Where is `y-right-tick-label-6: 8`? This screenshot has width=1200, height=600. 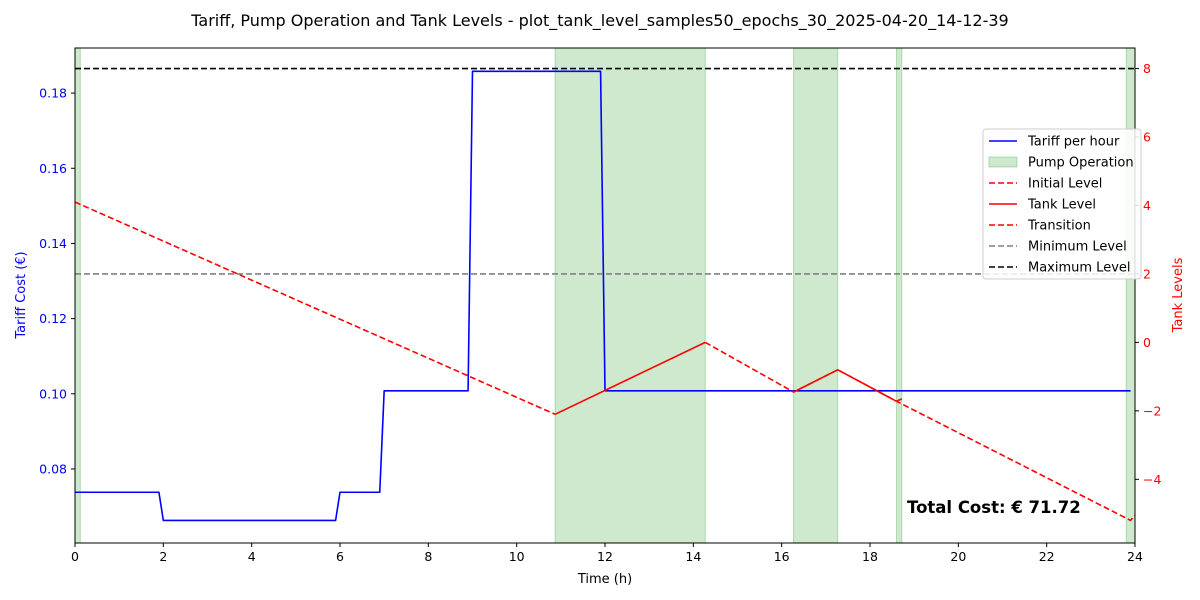 y-right-tick-label-6: 8 is located at coordinates (1147, 68).